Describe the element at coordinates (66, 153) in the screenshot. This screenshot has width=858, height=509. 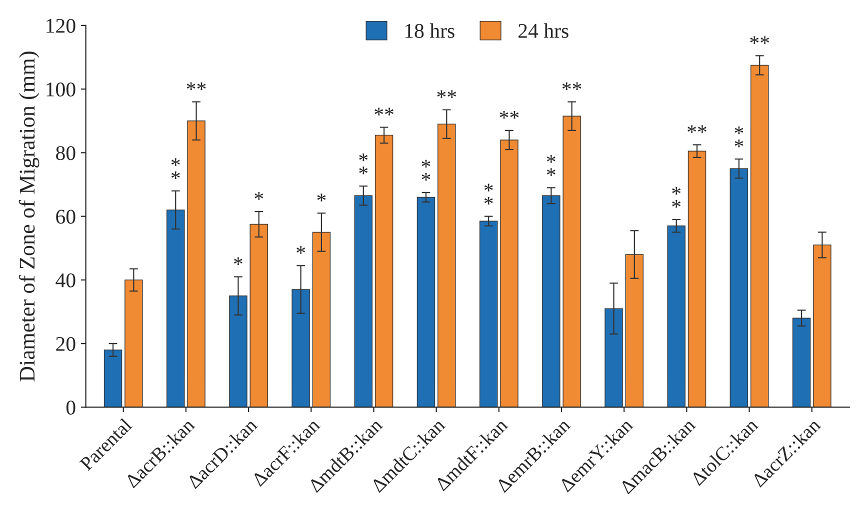
I see `y-tick-label: 80` at that location.